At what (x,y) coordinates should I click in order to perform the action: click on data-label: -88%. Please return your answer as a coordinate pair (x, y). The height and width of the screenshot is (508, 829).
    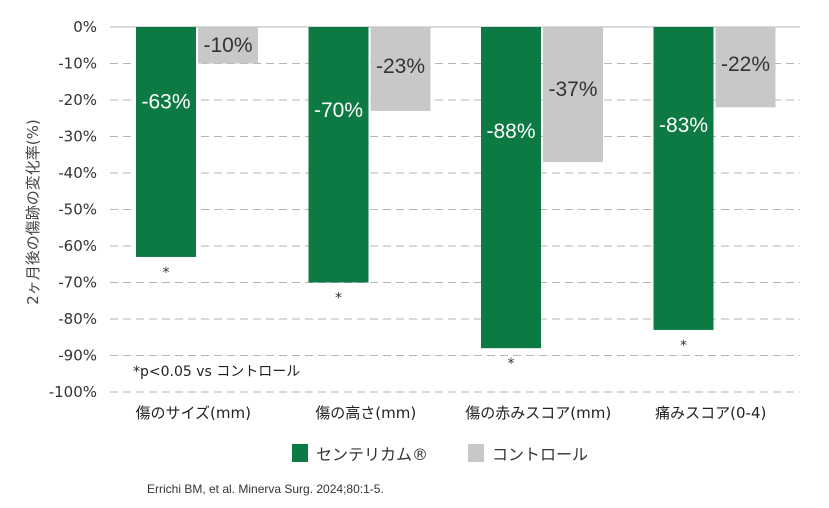
    Looking at the image, I should click on (510, 131).